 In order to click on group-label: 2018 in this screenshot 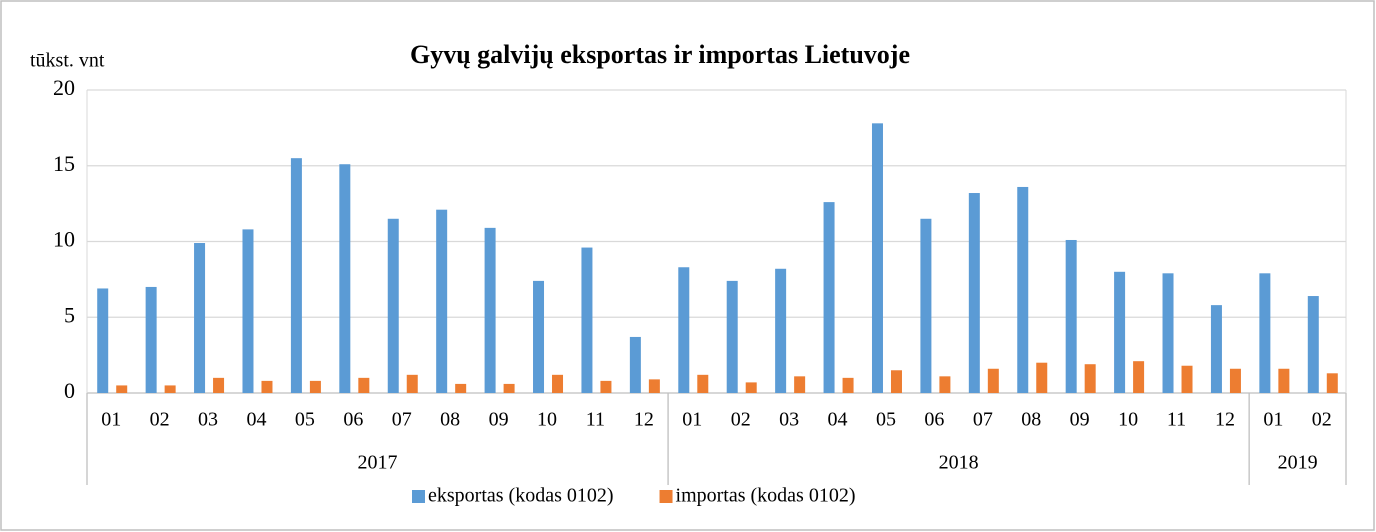, I will do `click(959, 463)`.